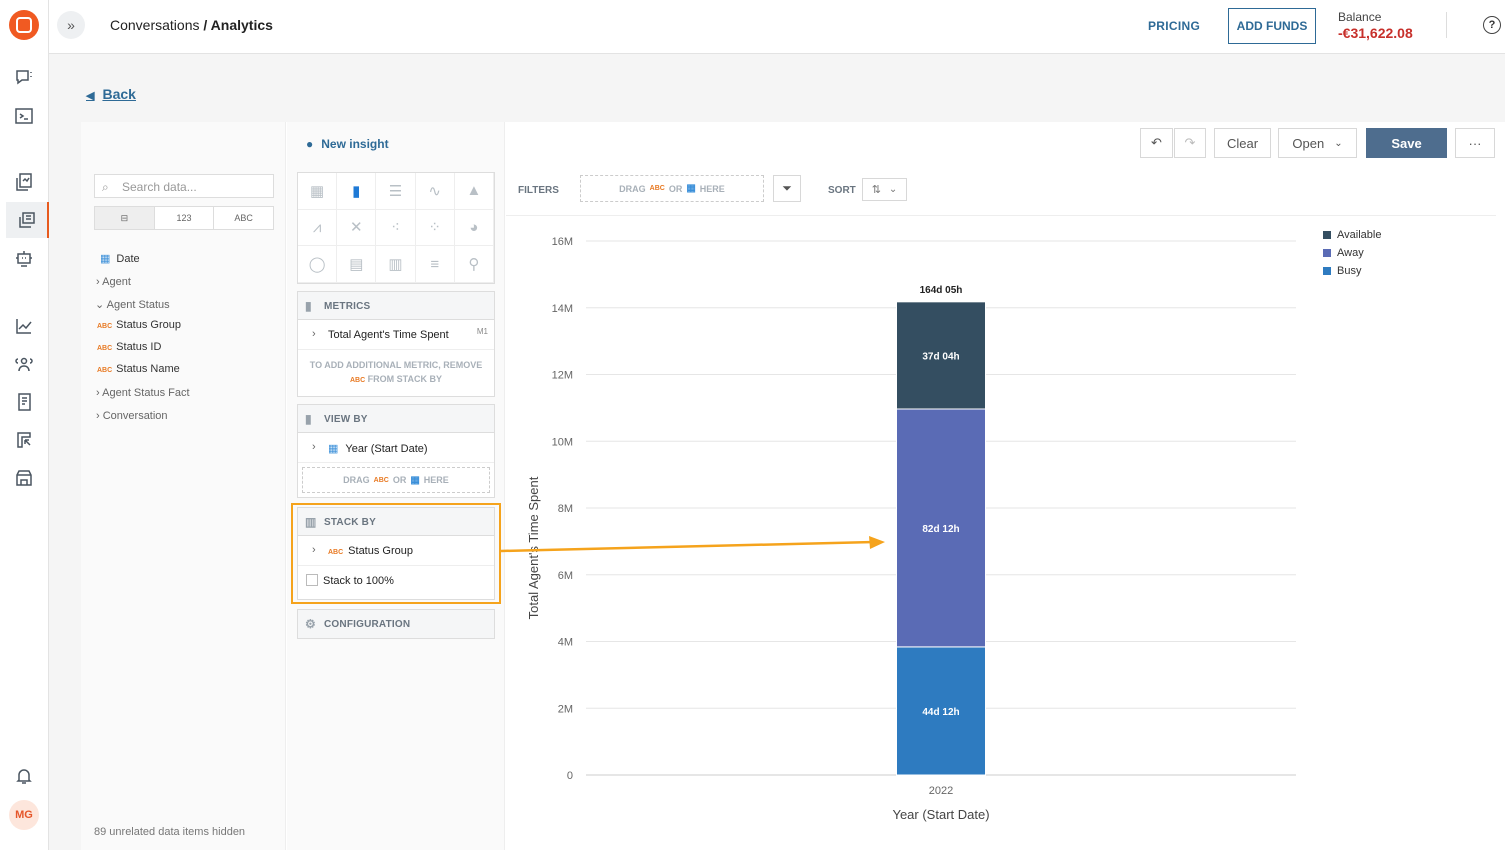 The width and height of the screenshot is (1505, 850). Describe the element at coordinates (24, 258) in the screenshot. I see `bot-icon` at that location.